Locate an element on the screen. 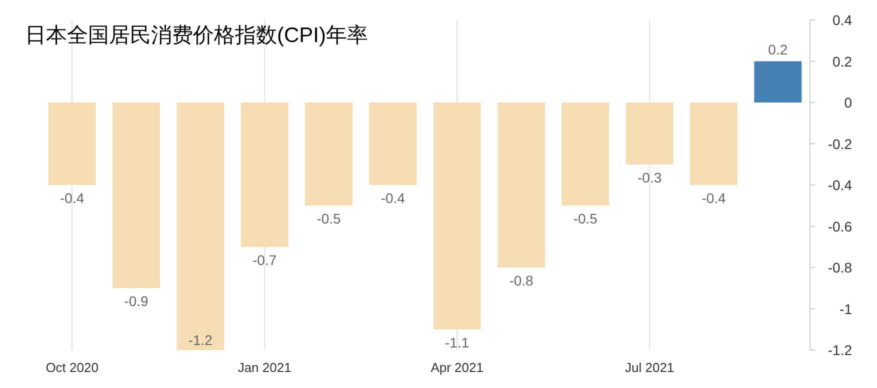  data-label: -0.7 is located at coordinates (264, 260).